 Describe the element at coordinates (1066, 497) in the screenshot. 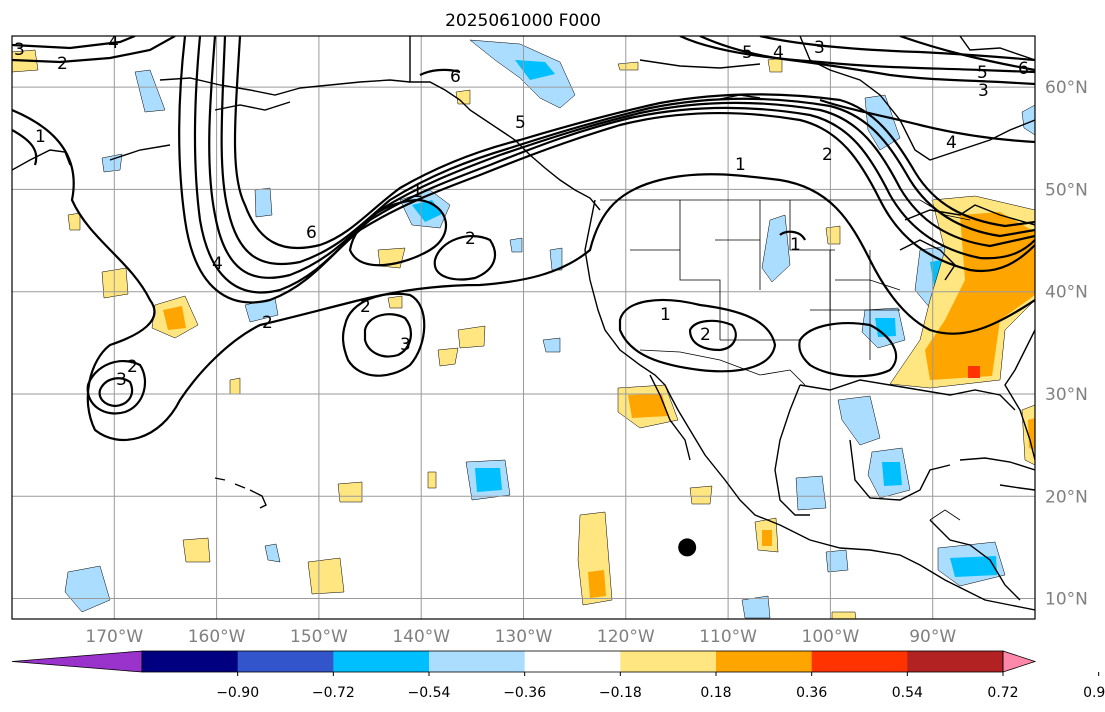

I see `latitude-label: 20°N` at that location.